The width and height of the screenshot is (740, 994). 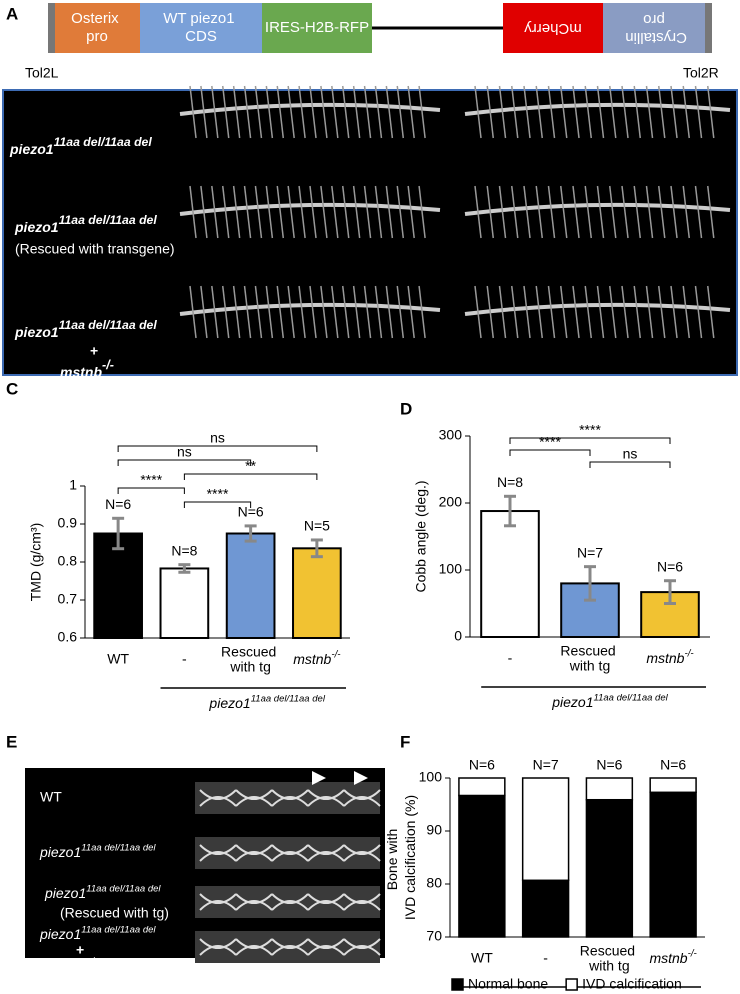 I want to click on y-tick-label: 0.7, so click(x=68, y=599).